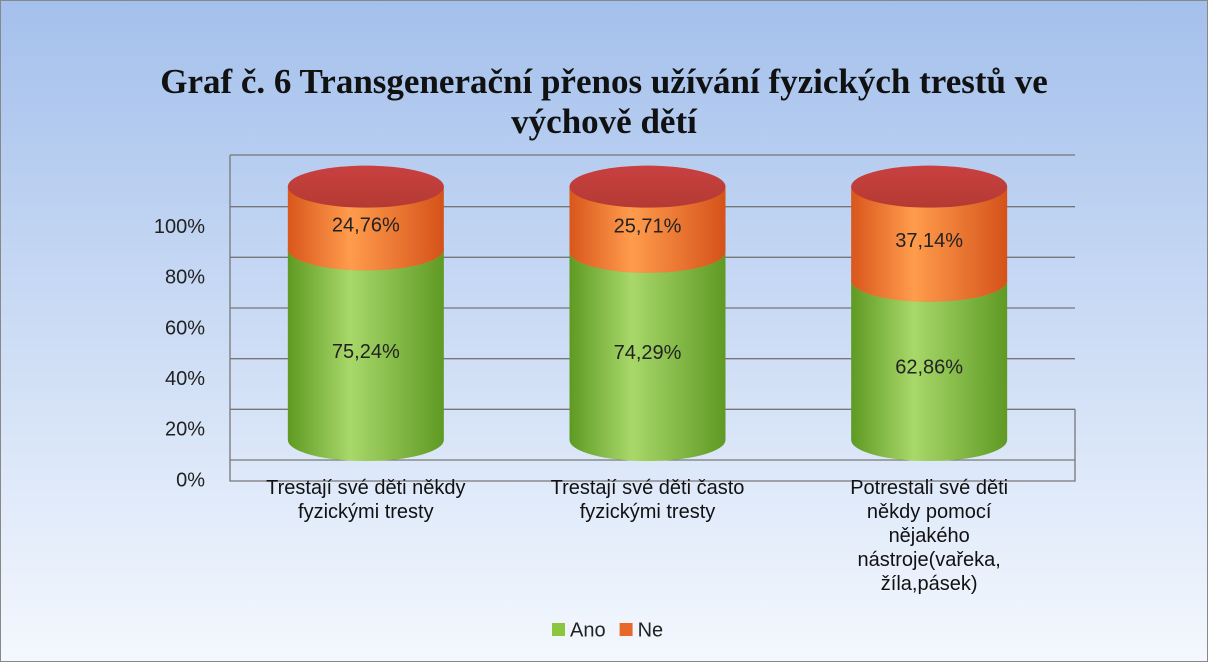 This screenshot has width=1208, height=662. I want to click on value-label: 37,14%, so click(929, 241).